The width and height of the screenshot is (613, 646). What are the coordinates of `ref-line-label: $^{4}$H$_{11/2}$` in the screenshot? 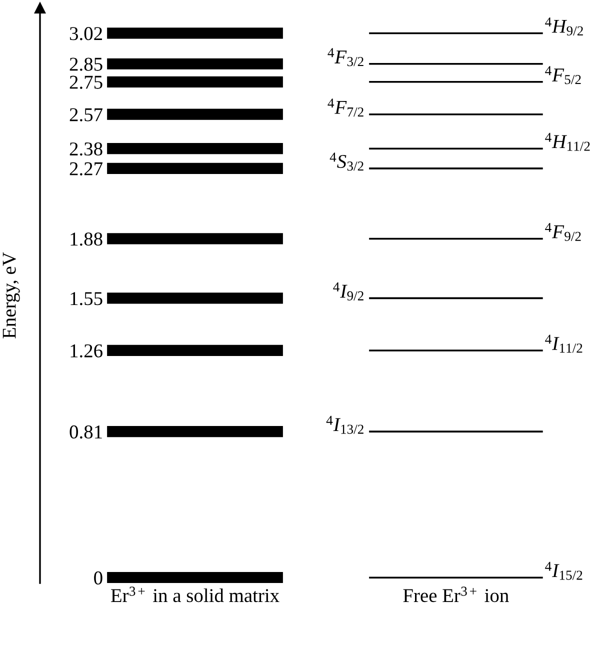 It's located at (567, 141).